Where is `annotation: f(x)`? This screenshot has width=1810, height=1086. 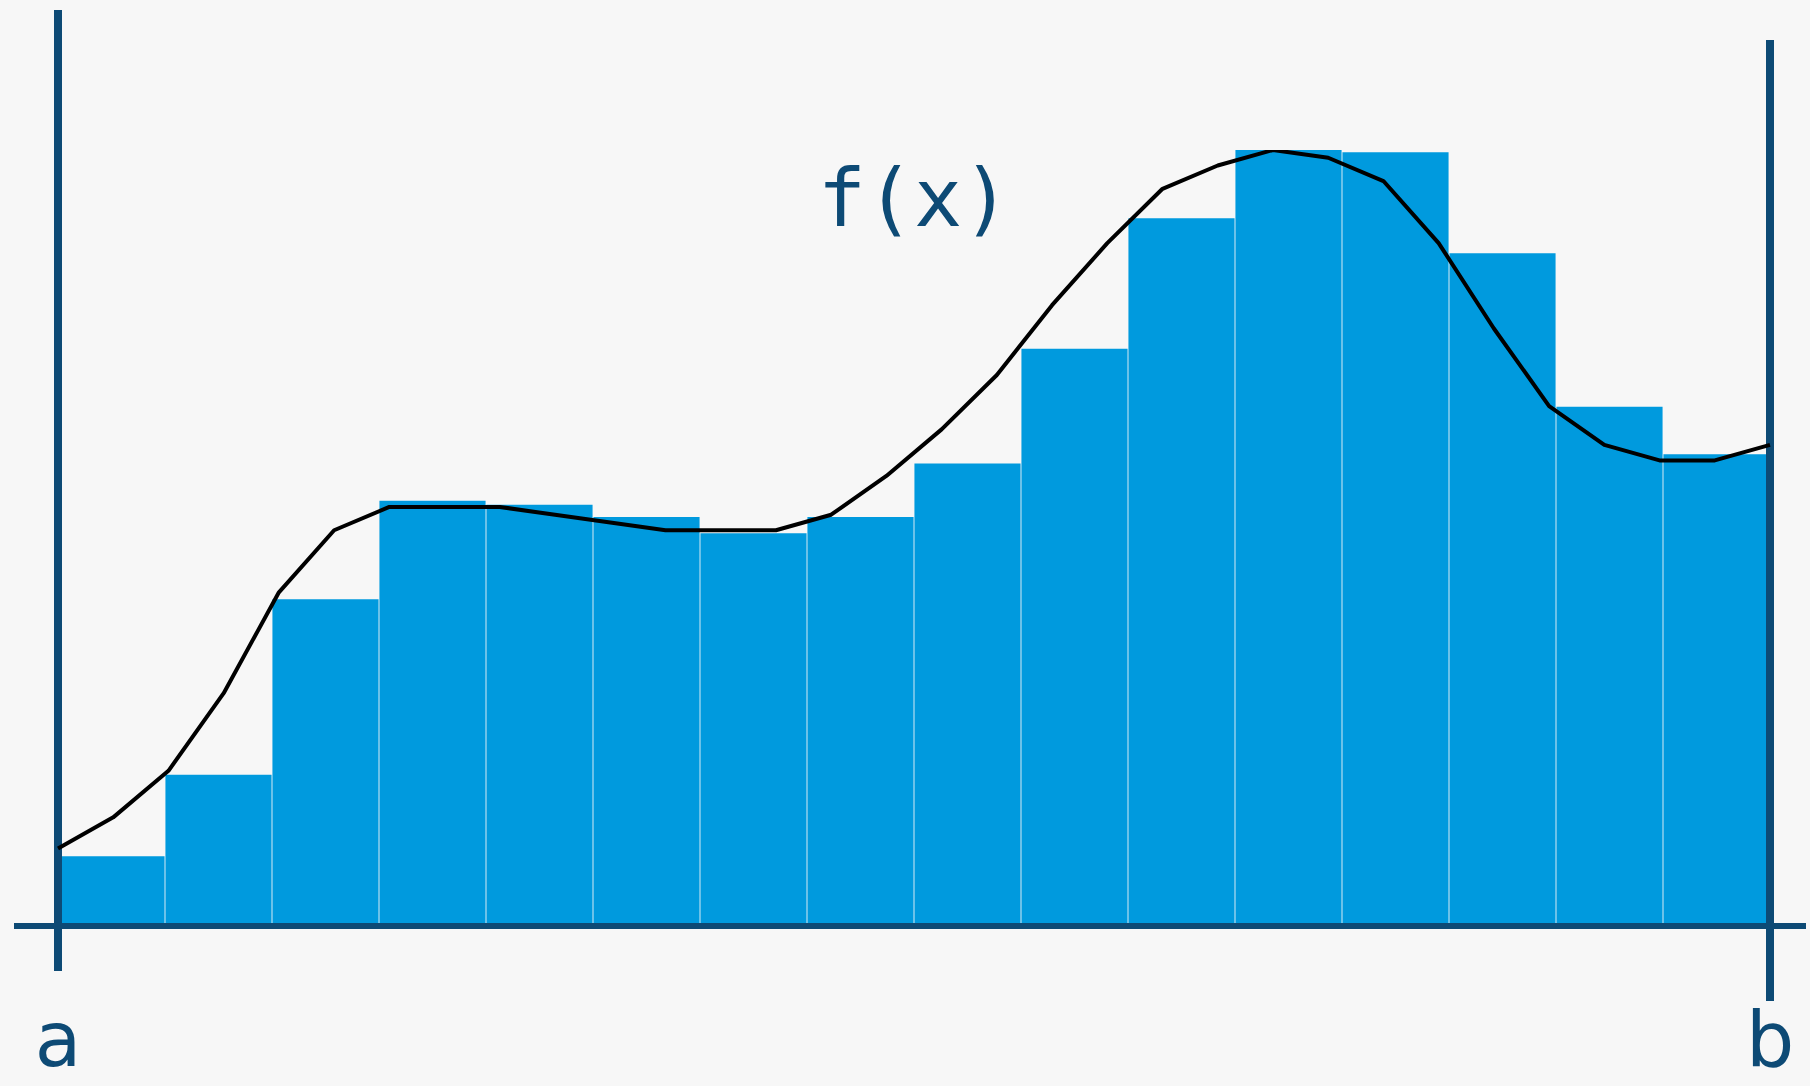 annotation: f(x) is located at coordinates (914, 198).